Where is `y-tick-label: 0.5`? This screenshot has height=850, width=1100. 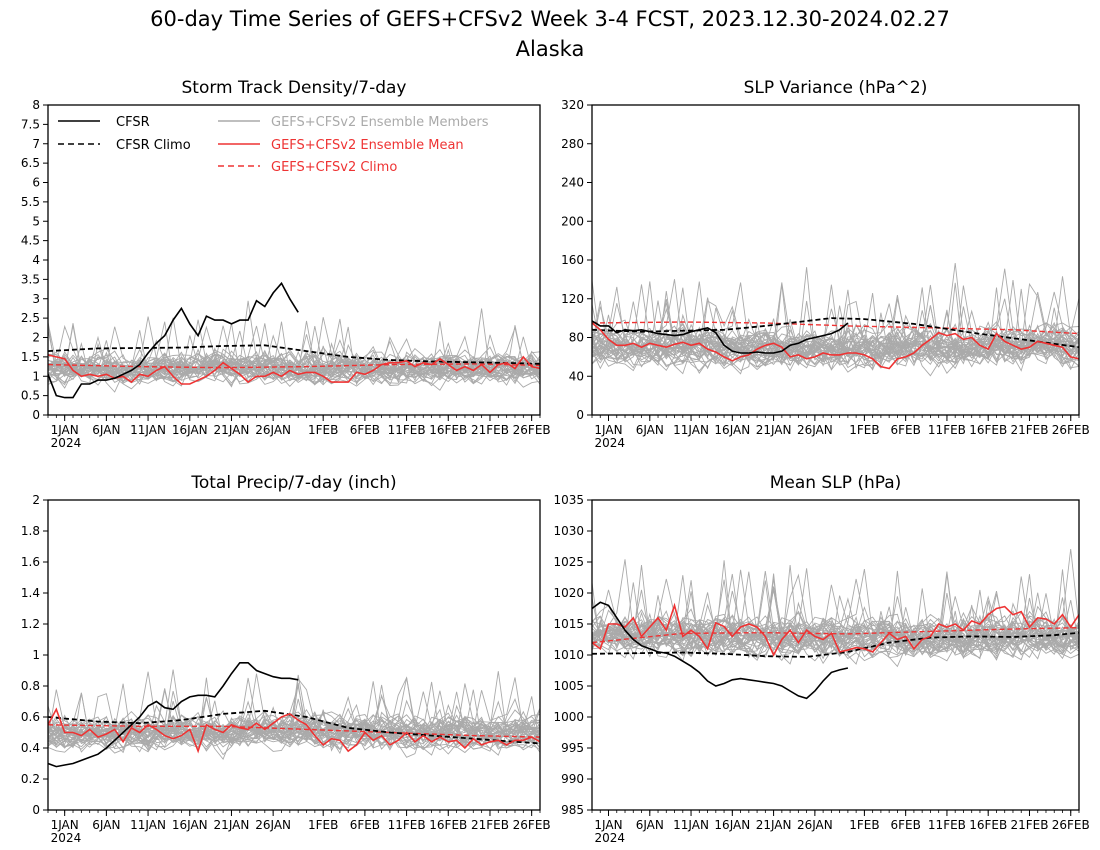 y-tick-label: 0.5 is located at coordinates (30, 396).